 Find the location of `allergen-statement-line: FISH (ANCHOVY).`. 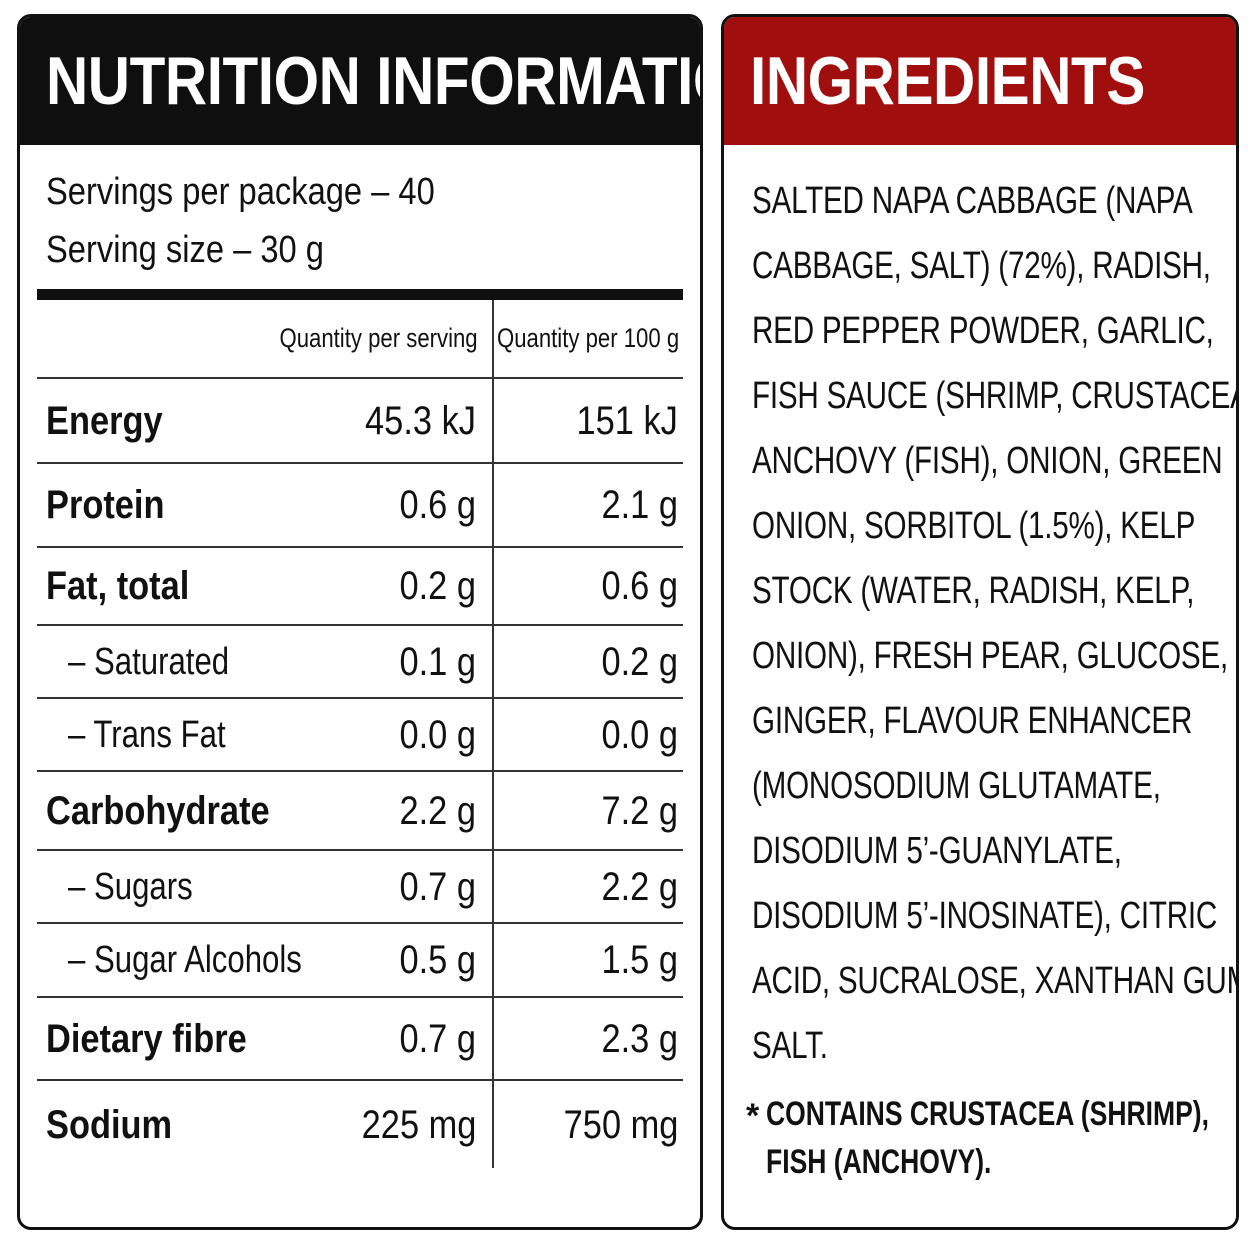

allergen-statement-line: FISH (ANCHOVY). is located at coordinates (879, 1162).